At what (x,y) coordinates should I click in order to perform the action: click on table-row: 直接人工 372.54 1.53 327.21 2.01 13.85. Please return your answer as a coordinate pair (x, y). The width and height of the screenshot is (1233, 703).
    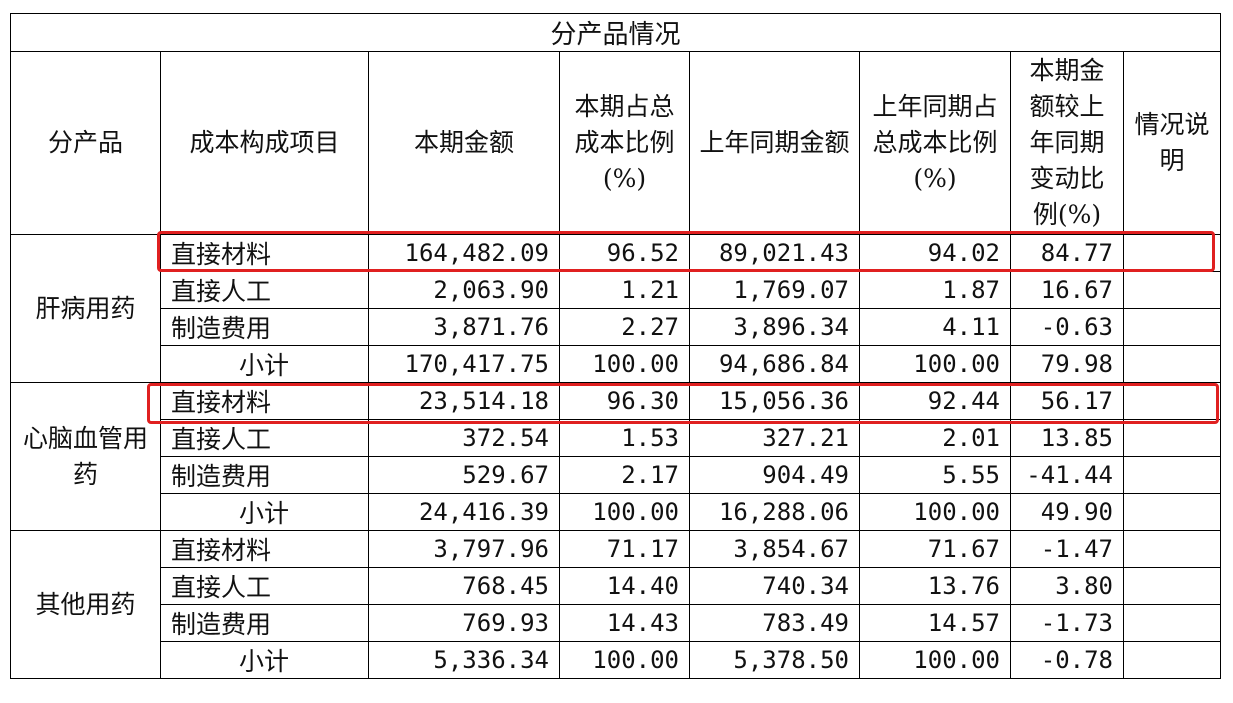
    Looking at the image, I should click on (616, 438).